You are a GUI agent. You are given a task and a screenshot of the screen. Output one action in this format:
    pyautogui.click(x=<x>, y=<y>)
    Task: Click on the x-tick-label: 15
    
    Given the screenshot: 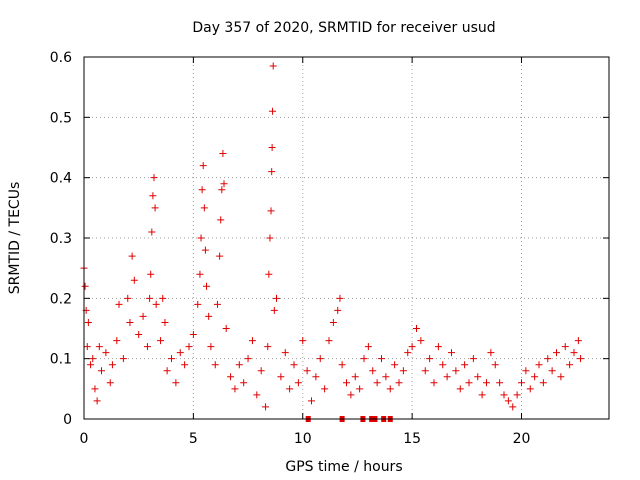 What is the action you would take?
    pyautogui.click(x=412, y=439)
    